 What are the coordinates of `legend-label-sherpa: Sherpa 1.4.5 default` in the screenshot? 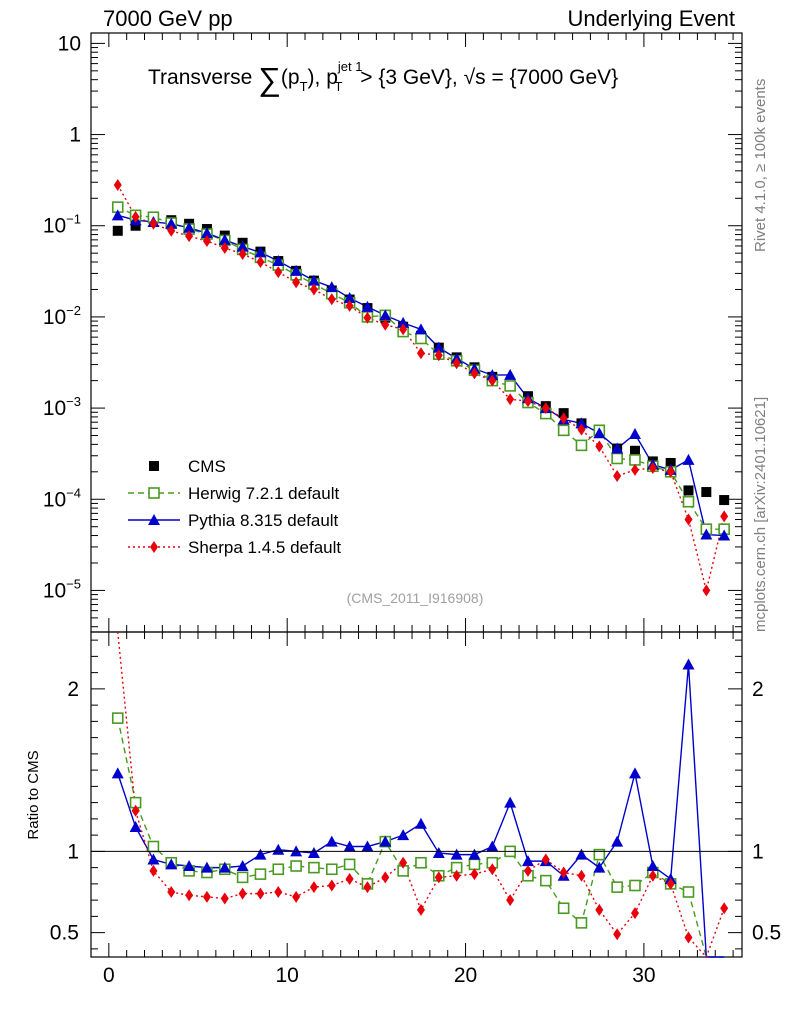 It's located at (264, 547).